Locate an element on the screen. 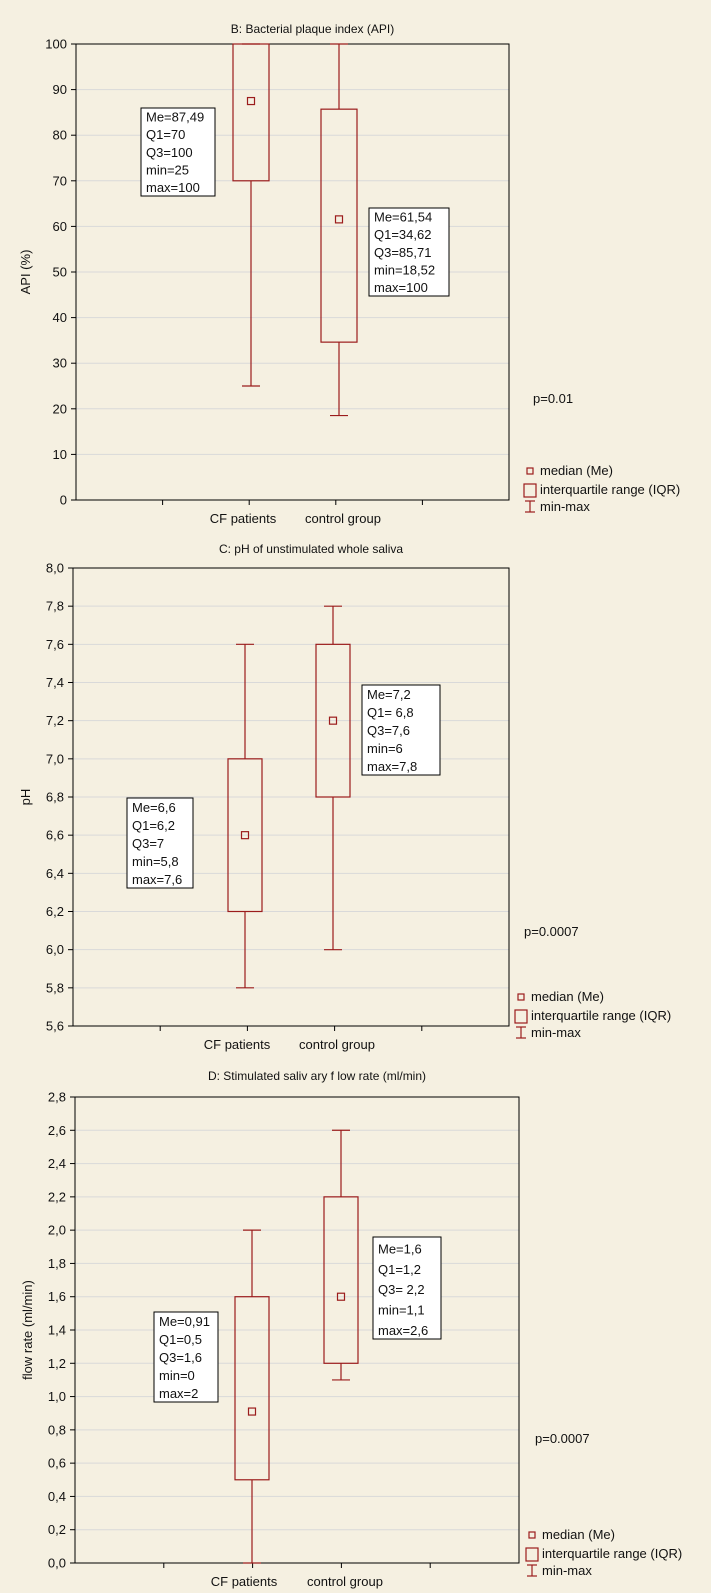  chart-title: B: Bacterial plaque index (API) is located at coordinates (312, 29).